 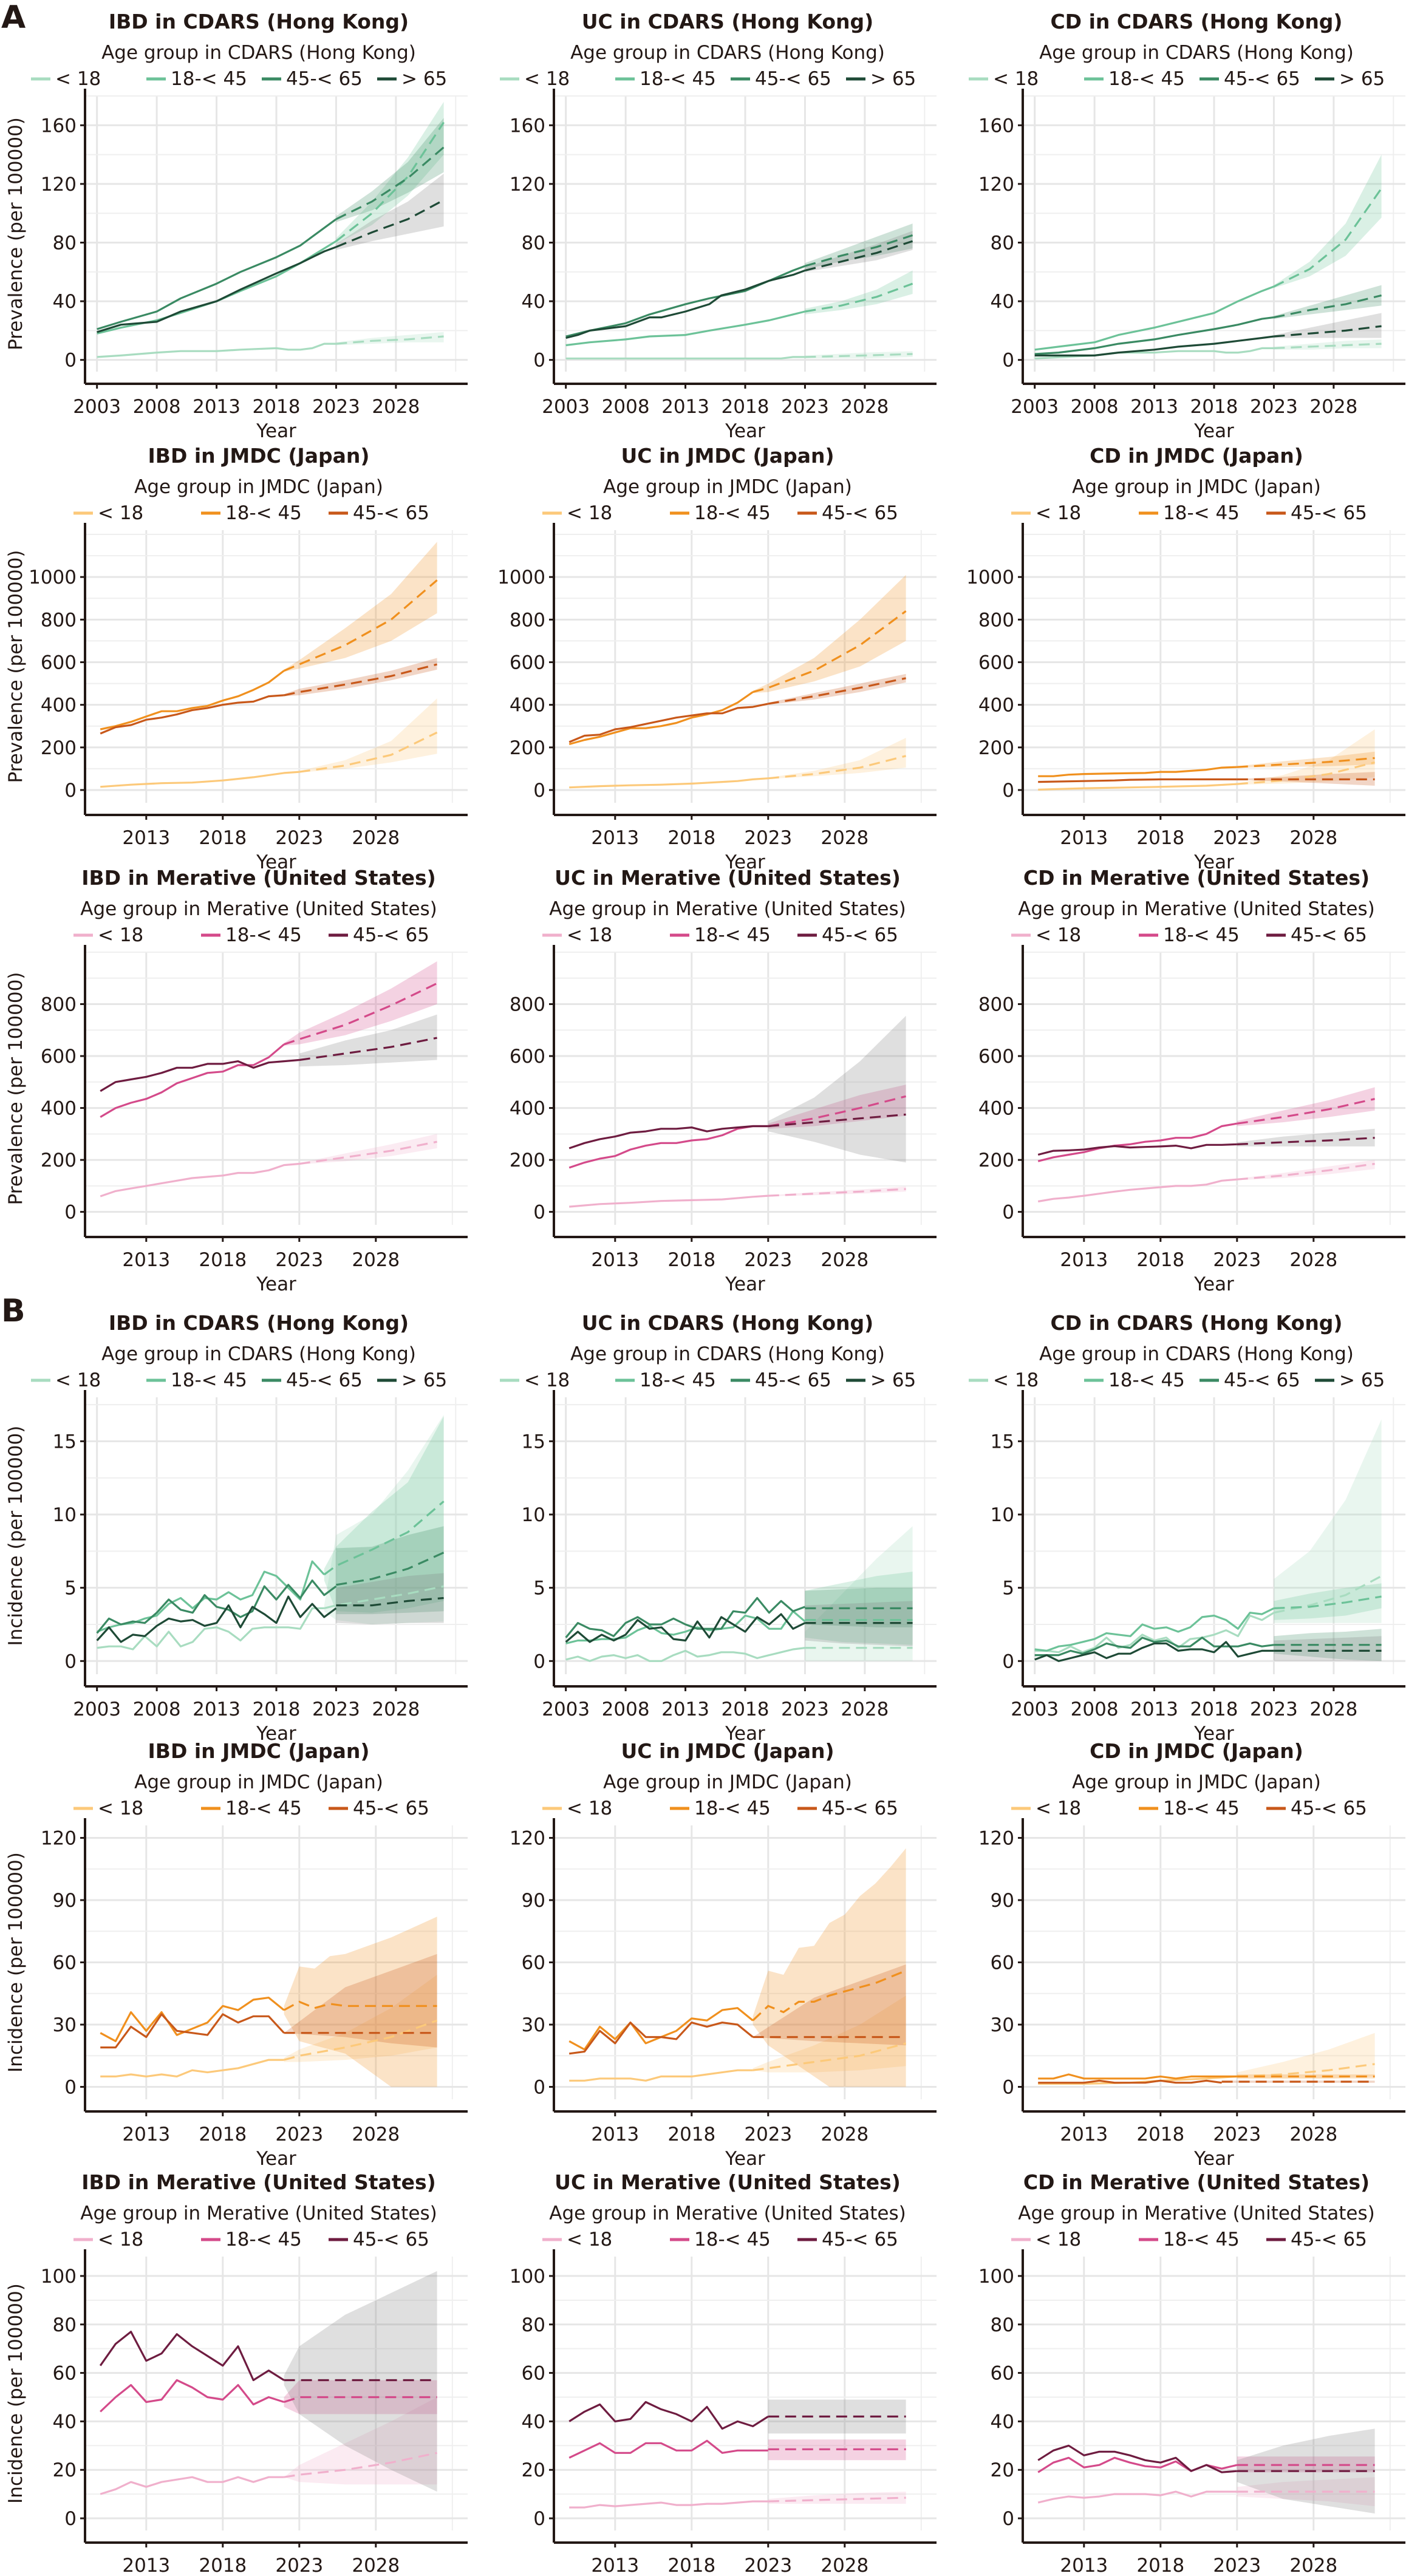 I want to click on chart-title: UC in CDARS (Hong Kong), so click(x=728, y=22).